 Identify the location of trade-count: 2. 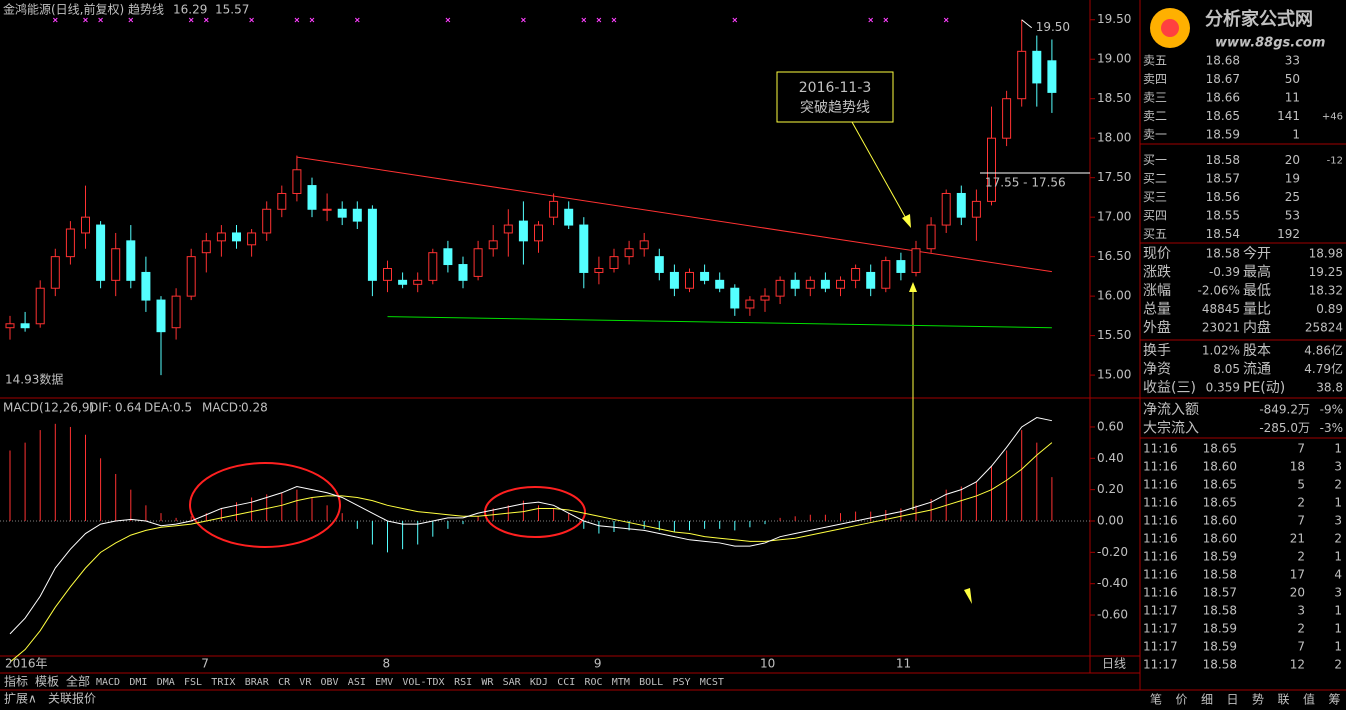
(1338, 665).